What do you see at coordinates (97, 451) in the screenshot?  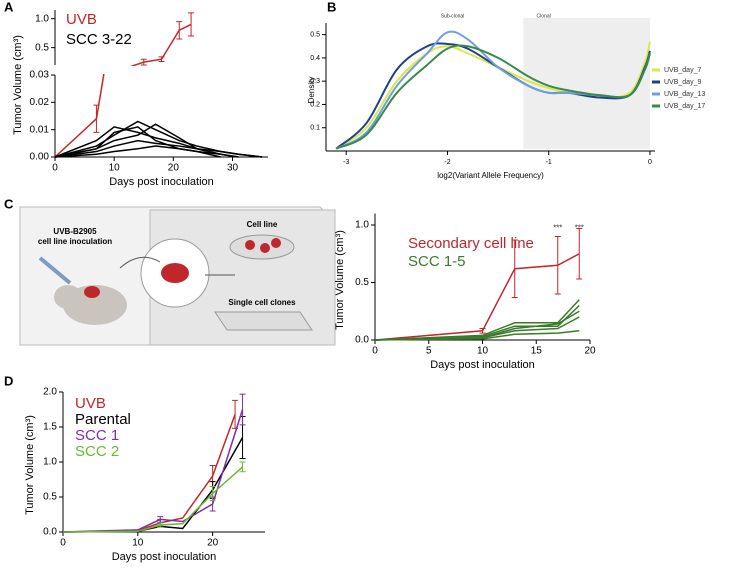 I see `legend-label: SCC 2` at bounding box center [97, 451].